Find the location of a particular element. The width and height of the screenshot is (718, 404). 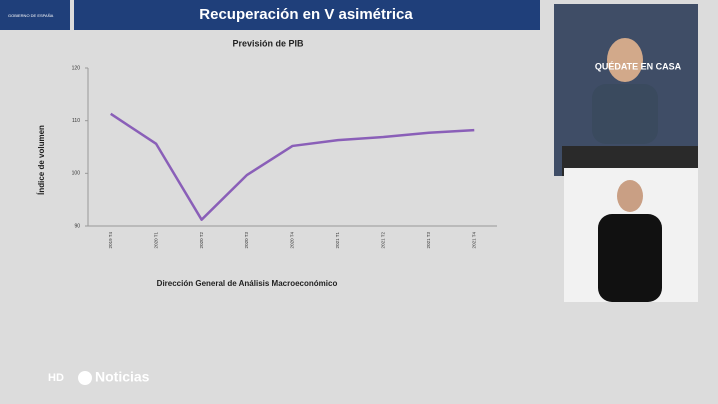

x-tick-label: 2020 T4 is located at coordinates (292, 240).